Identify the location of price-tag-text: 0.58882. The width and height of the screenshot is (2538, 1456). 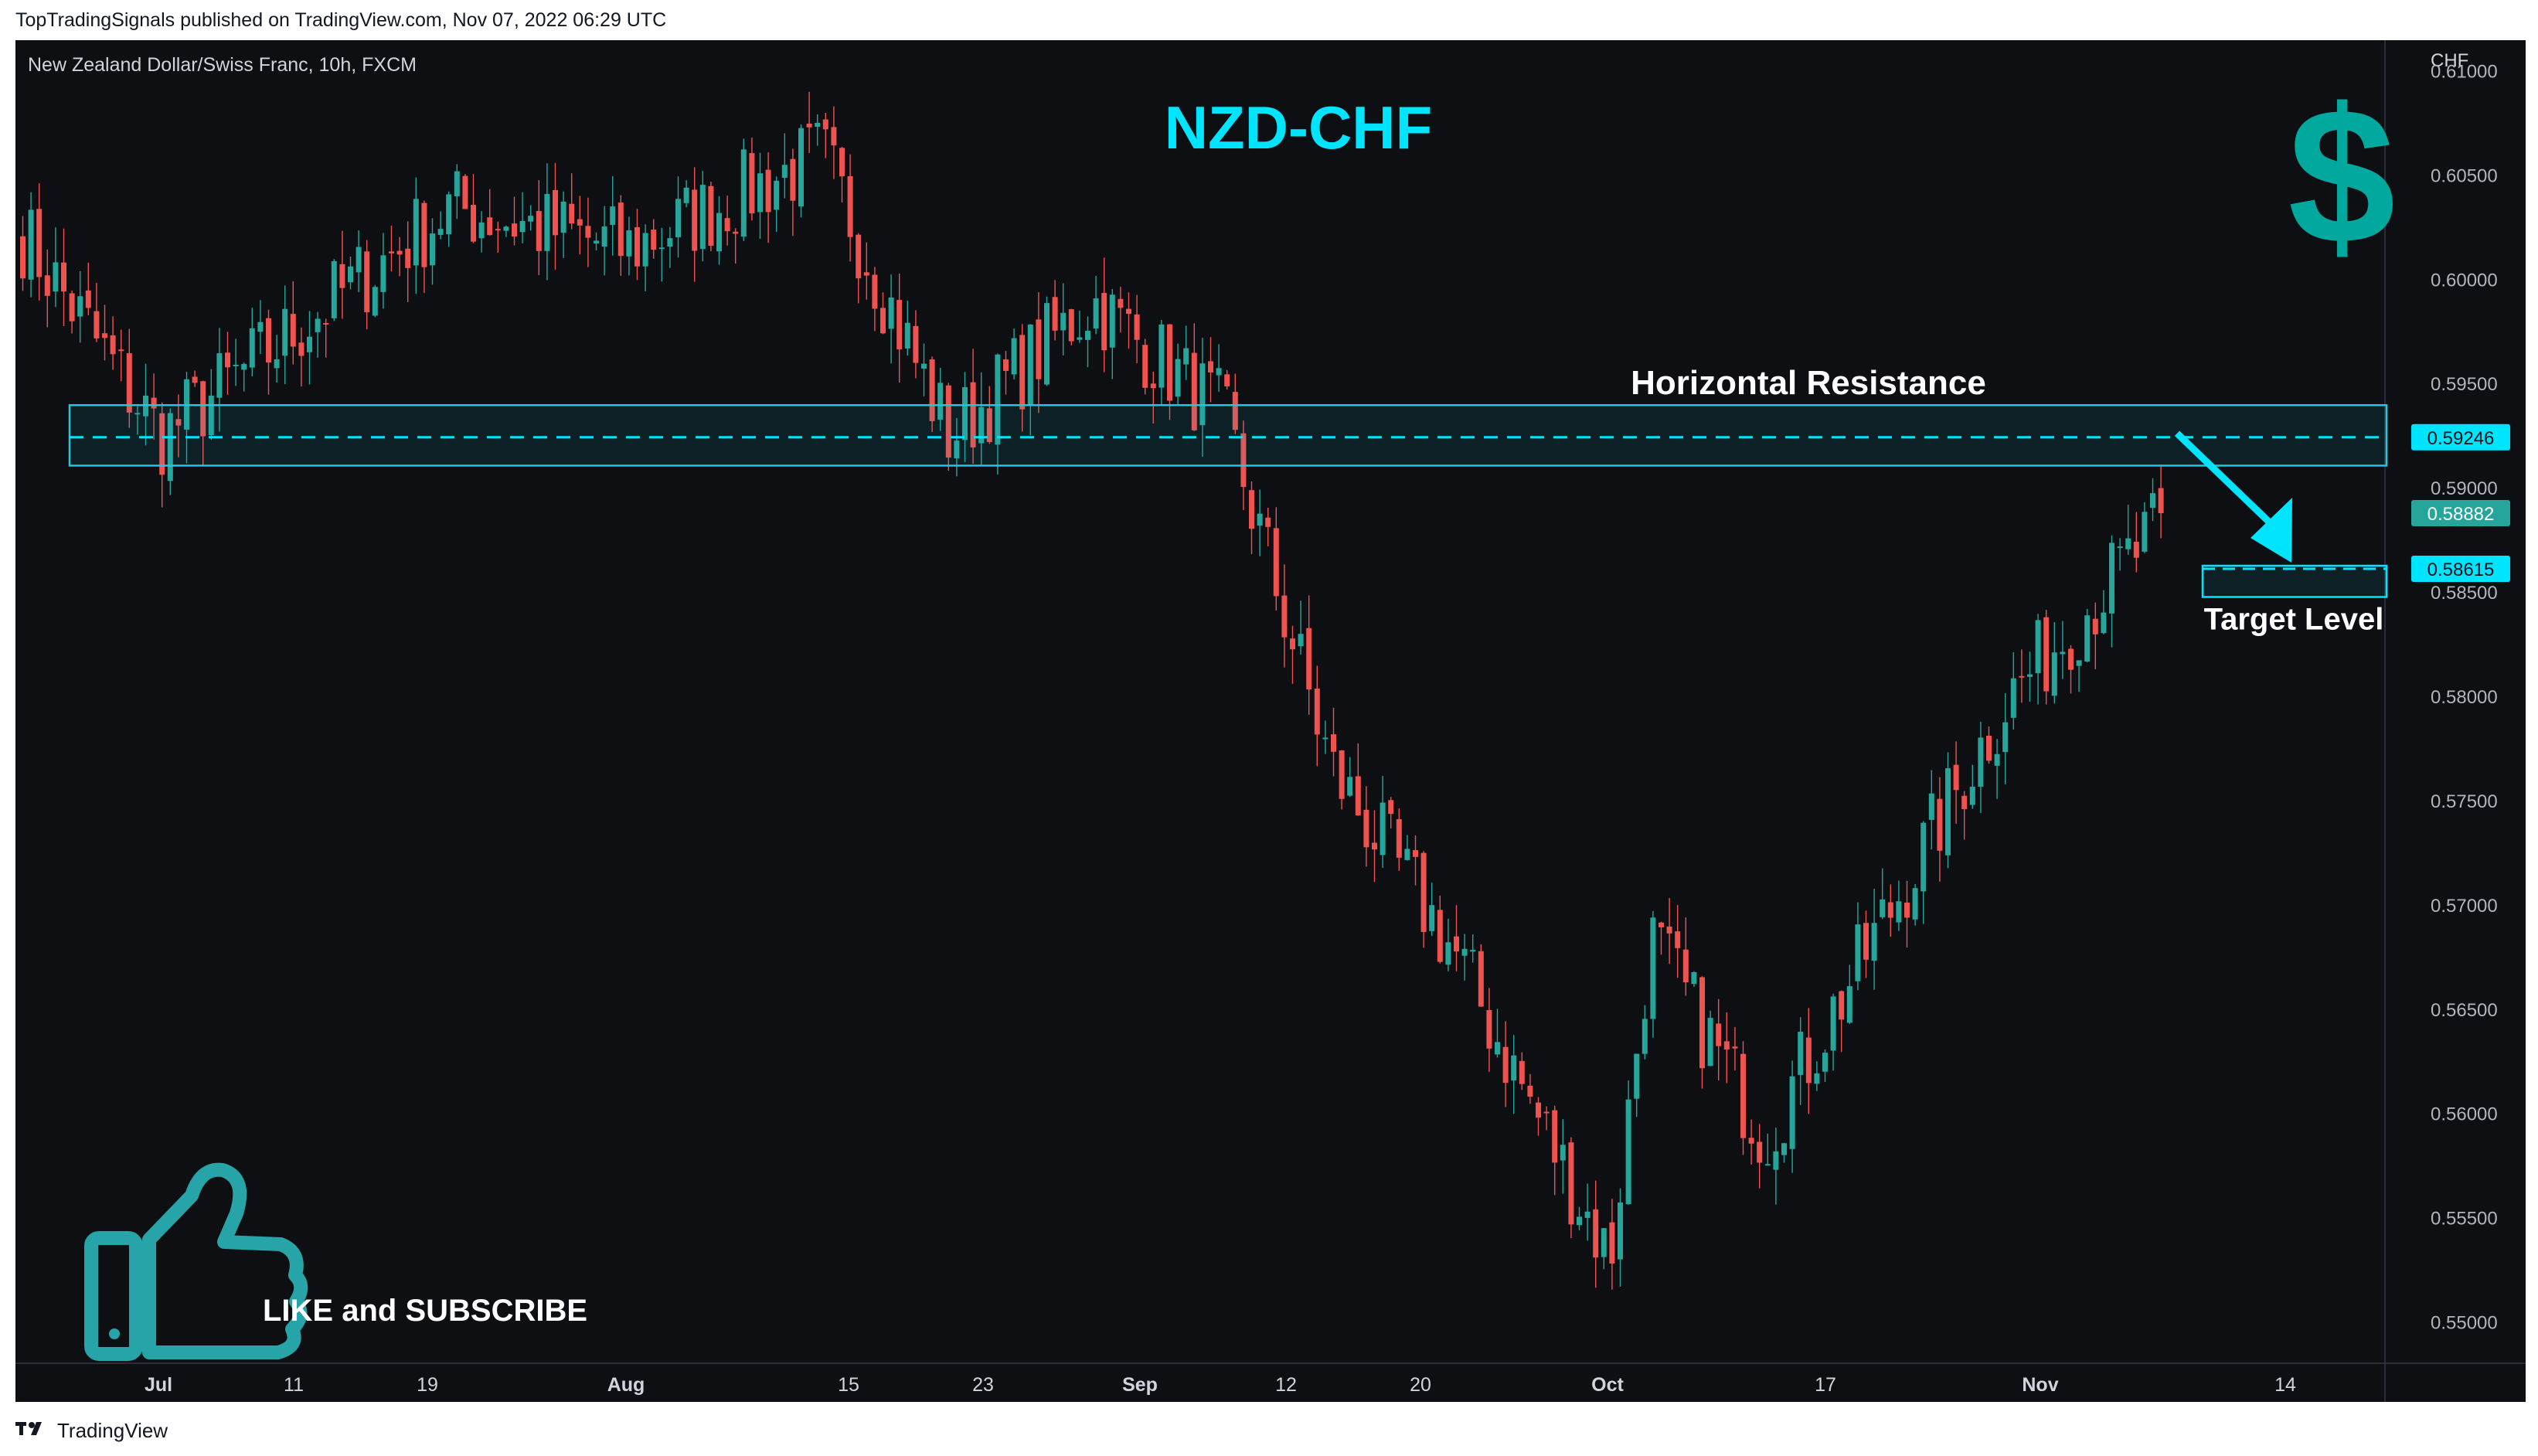
(2461, 514).